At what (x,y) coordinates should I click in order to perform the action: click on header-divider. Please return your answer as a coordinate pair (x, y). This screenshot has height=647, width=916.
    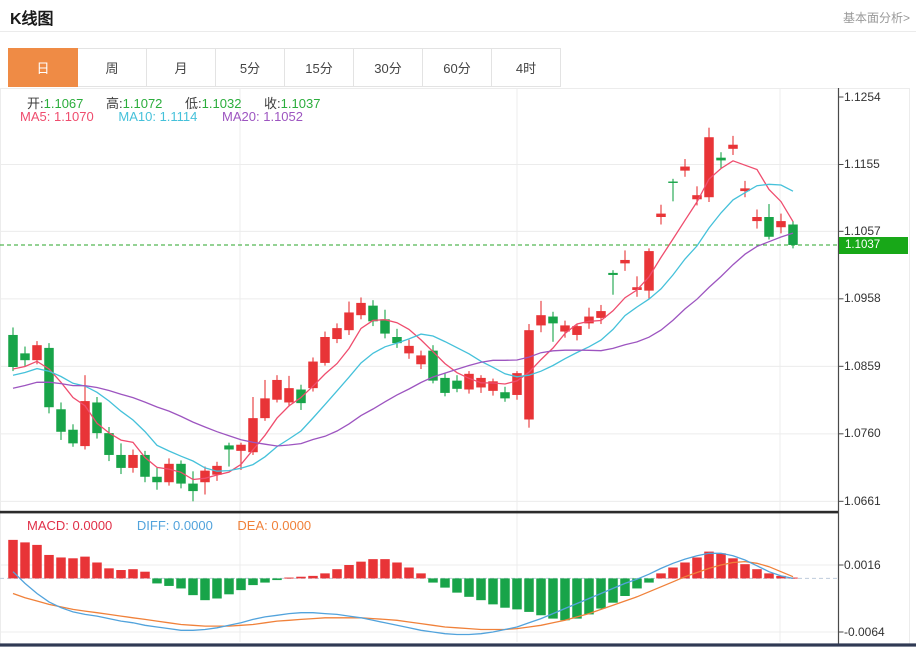
    Looking at the image, I should click on (458, 31).